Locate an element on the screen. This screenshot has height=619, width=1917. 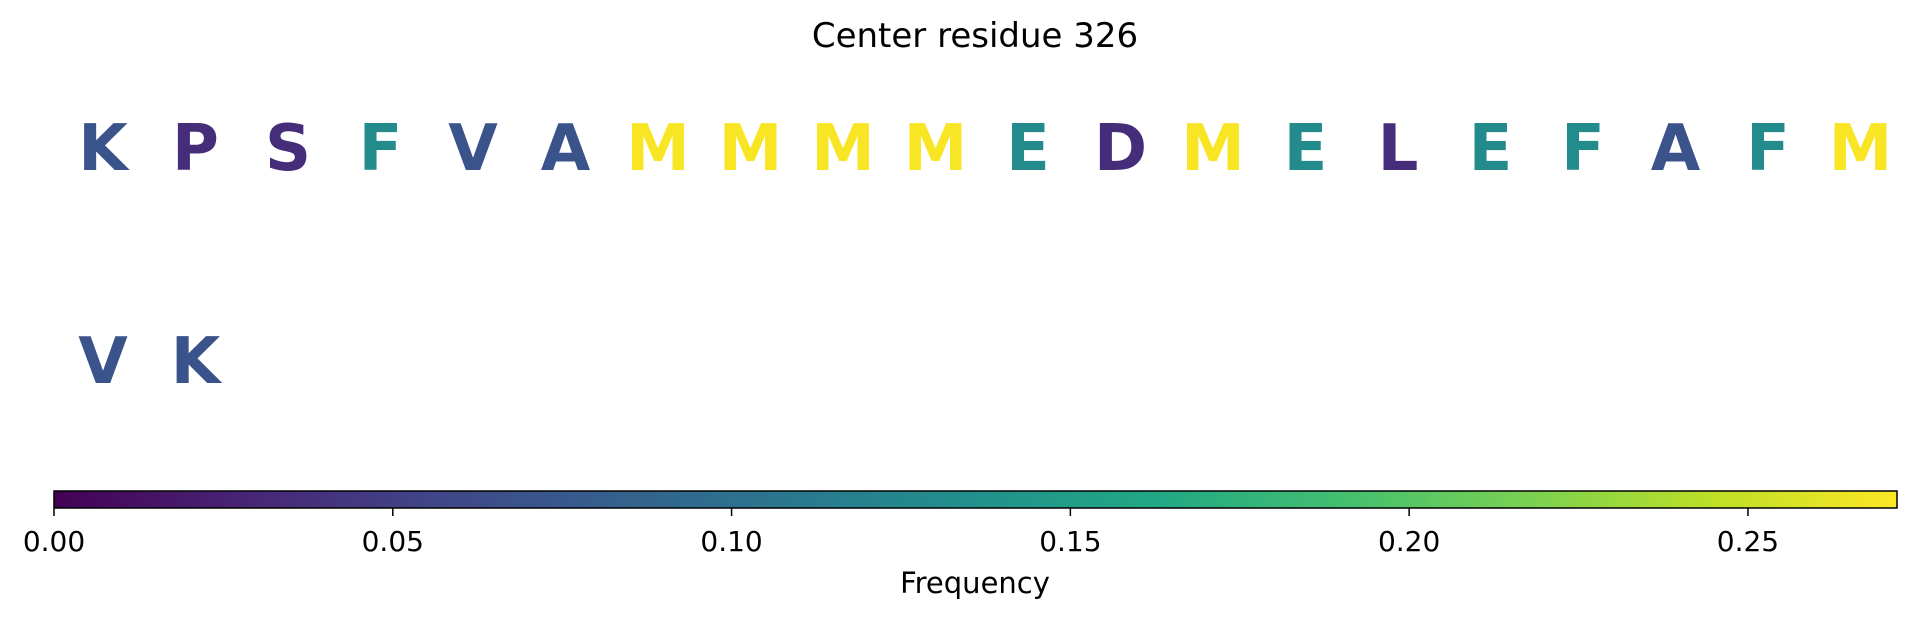
colorbar-tick-label: 0.00 is located at coordinates (54, 541).